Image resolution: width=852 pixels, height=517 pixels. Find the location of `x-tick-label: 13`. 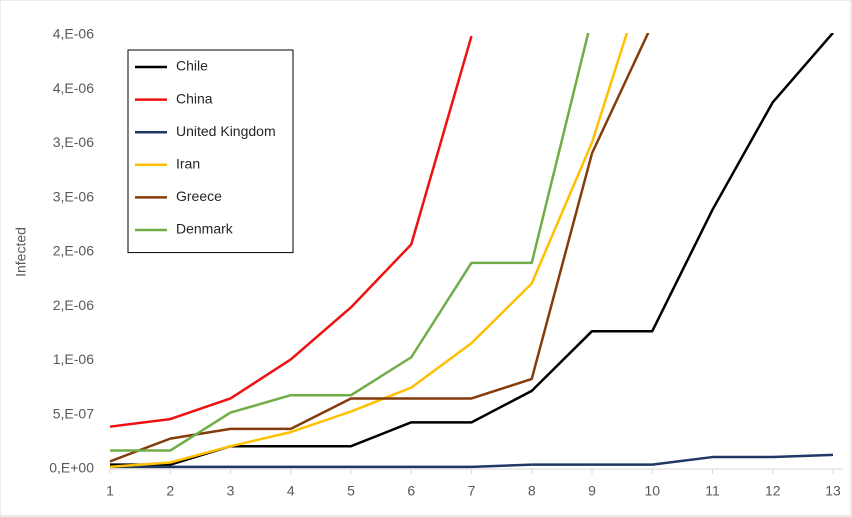

x-tick-label: 13 is located at coordinates (833, 491).